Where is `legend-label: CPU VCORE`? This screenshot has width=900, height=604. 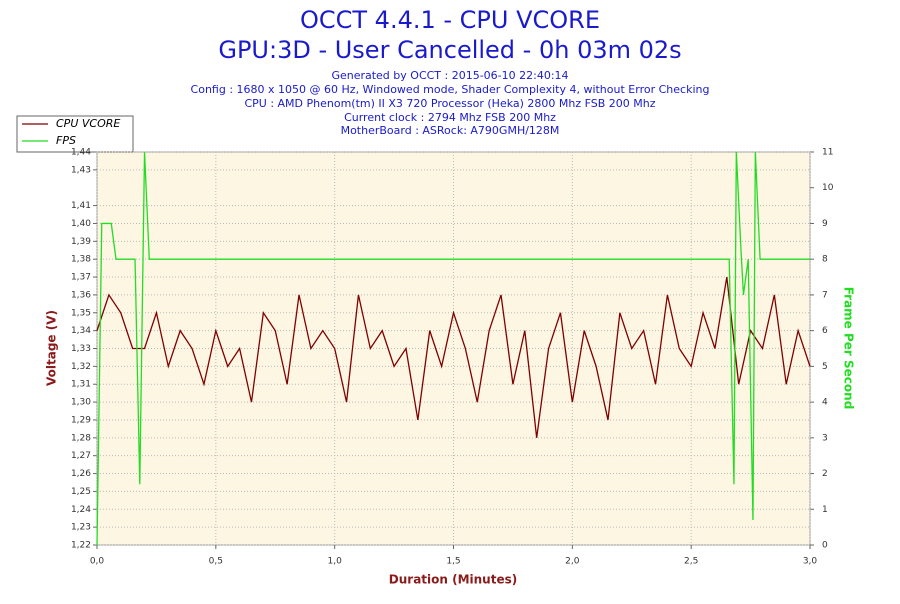 legend-label: CPU VCORE is located at coordinates (88, 123).